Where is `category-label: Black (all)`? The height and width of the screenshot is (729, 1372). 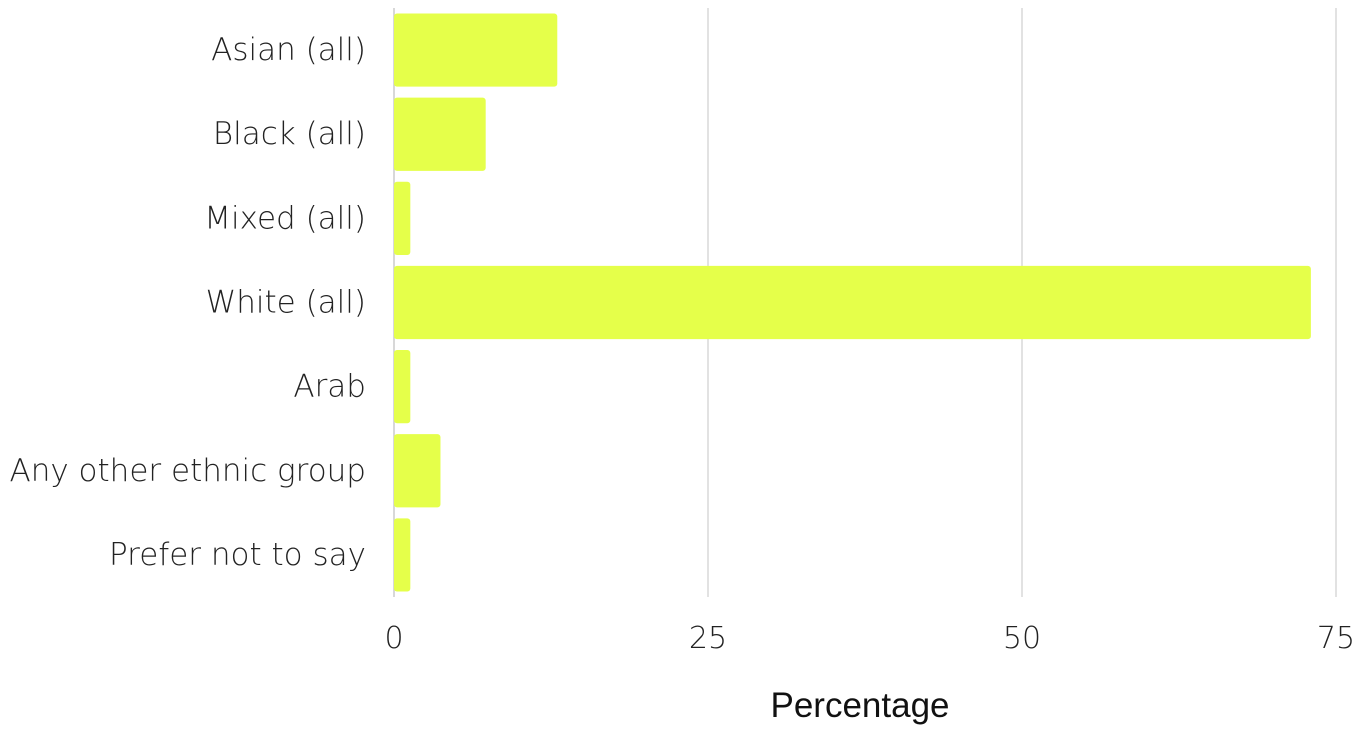 category-label: Black (all) is located at coordinates (289, 134).